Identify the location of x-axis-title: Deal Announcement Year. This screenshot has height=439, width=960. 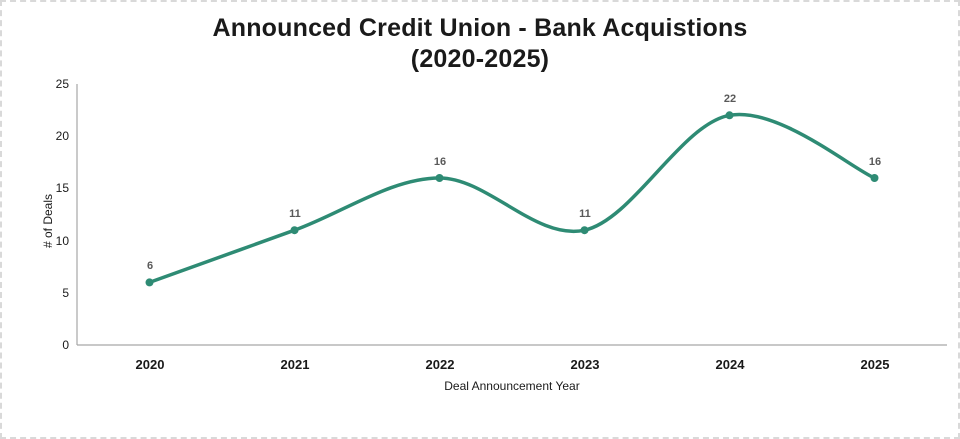
(512, 386).